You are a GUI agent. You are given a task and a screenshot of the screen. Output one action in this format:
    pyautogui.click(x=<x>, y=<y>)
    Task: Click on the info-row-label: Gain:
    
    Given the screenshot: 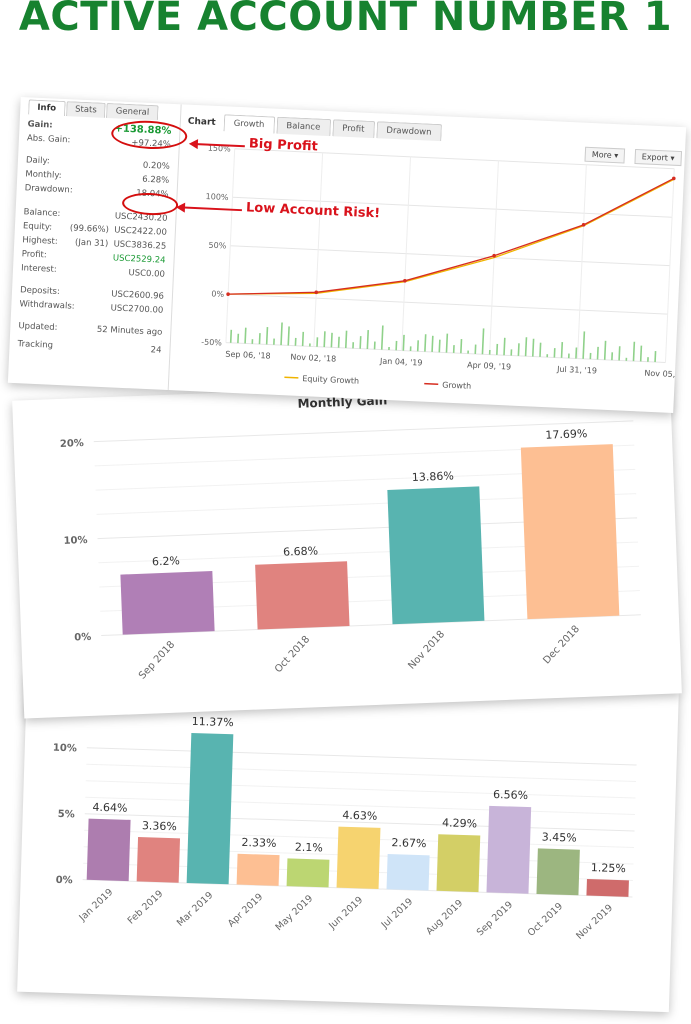 What is the action you would take?
    pyautogui.click(x=40, y=125)
    